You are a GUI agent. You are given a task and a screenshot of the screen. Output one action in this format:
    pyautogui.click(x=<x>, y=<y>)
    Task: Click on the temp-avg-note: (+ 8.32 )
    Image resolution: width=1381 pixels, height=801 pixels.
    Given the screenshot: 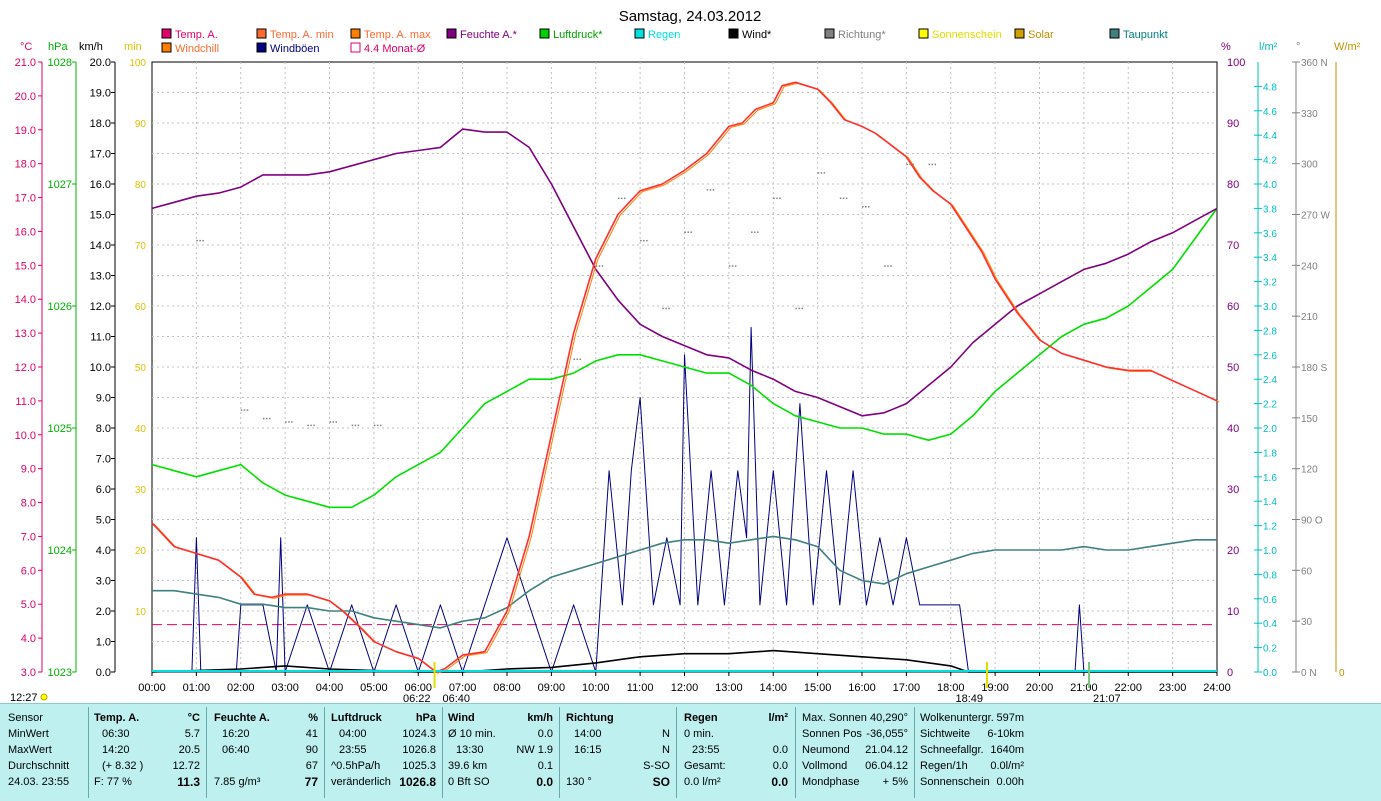 What is the action you would take?
    pyautogui.click(x=123, y=766)
    